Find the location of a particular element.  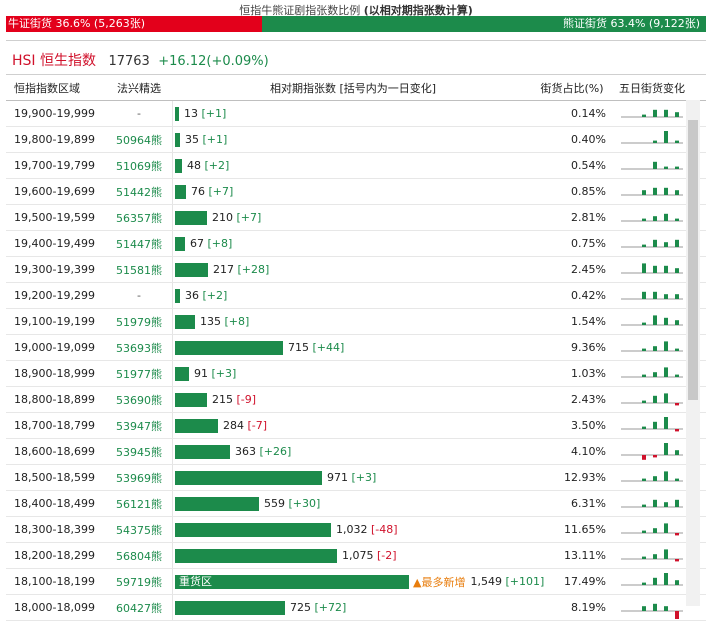

count-value: 13 [+1] is located at coordinates (205, 113).